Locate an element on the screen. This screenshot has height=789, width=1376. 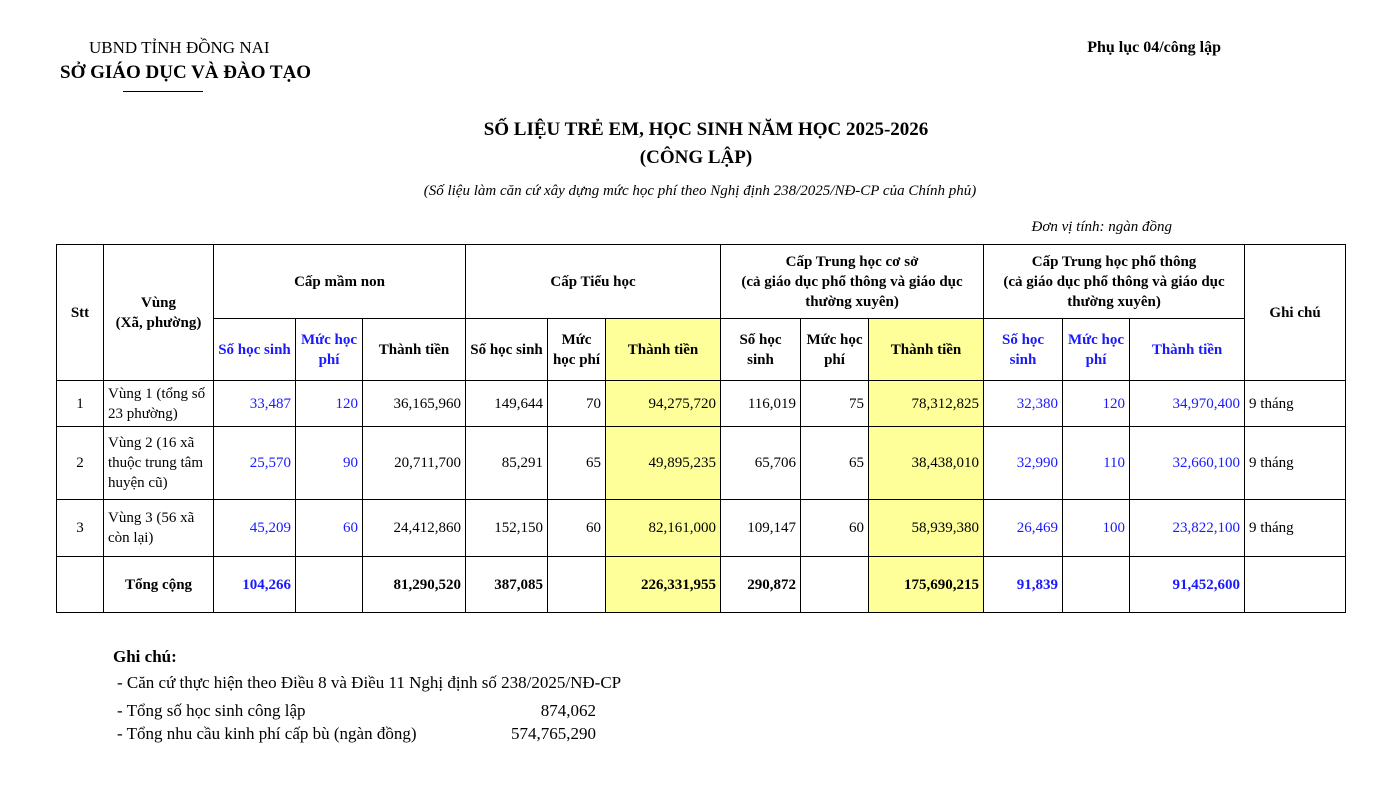
cell: 91,452,600 is located at coordinates (1187, 584).